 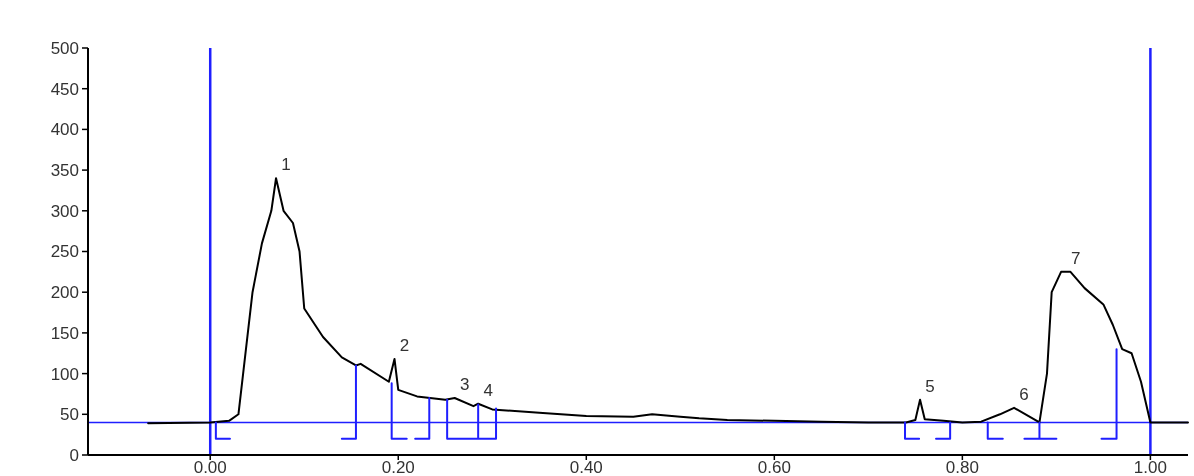 What do you see at coordinates (774, 467) in the screenshot?
I see `x-tick-label: 0.60` at bounding box center [774, 467].